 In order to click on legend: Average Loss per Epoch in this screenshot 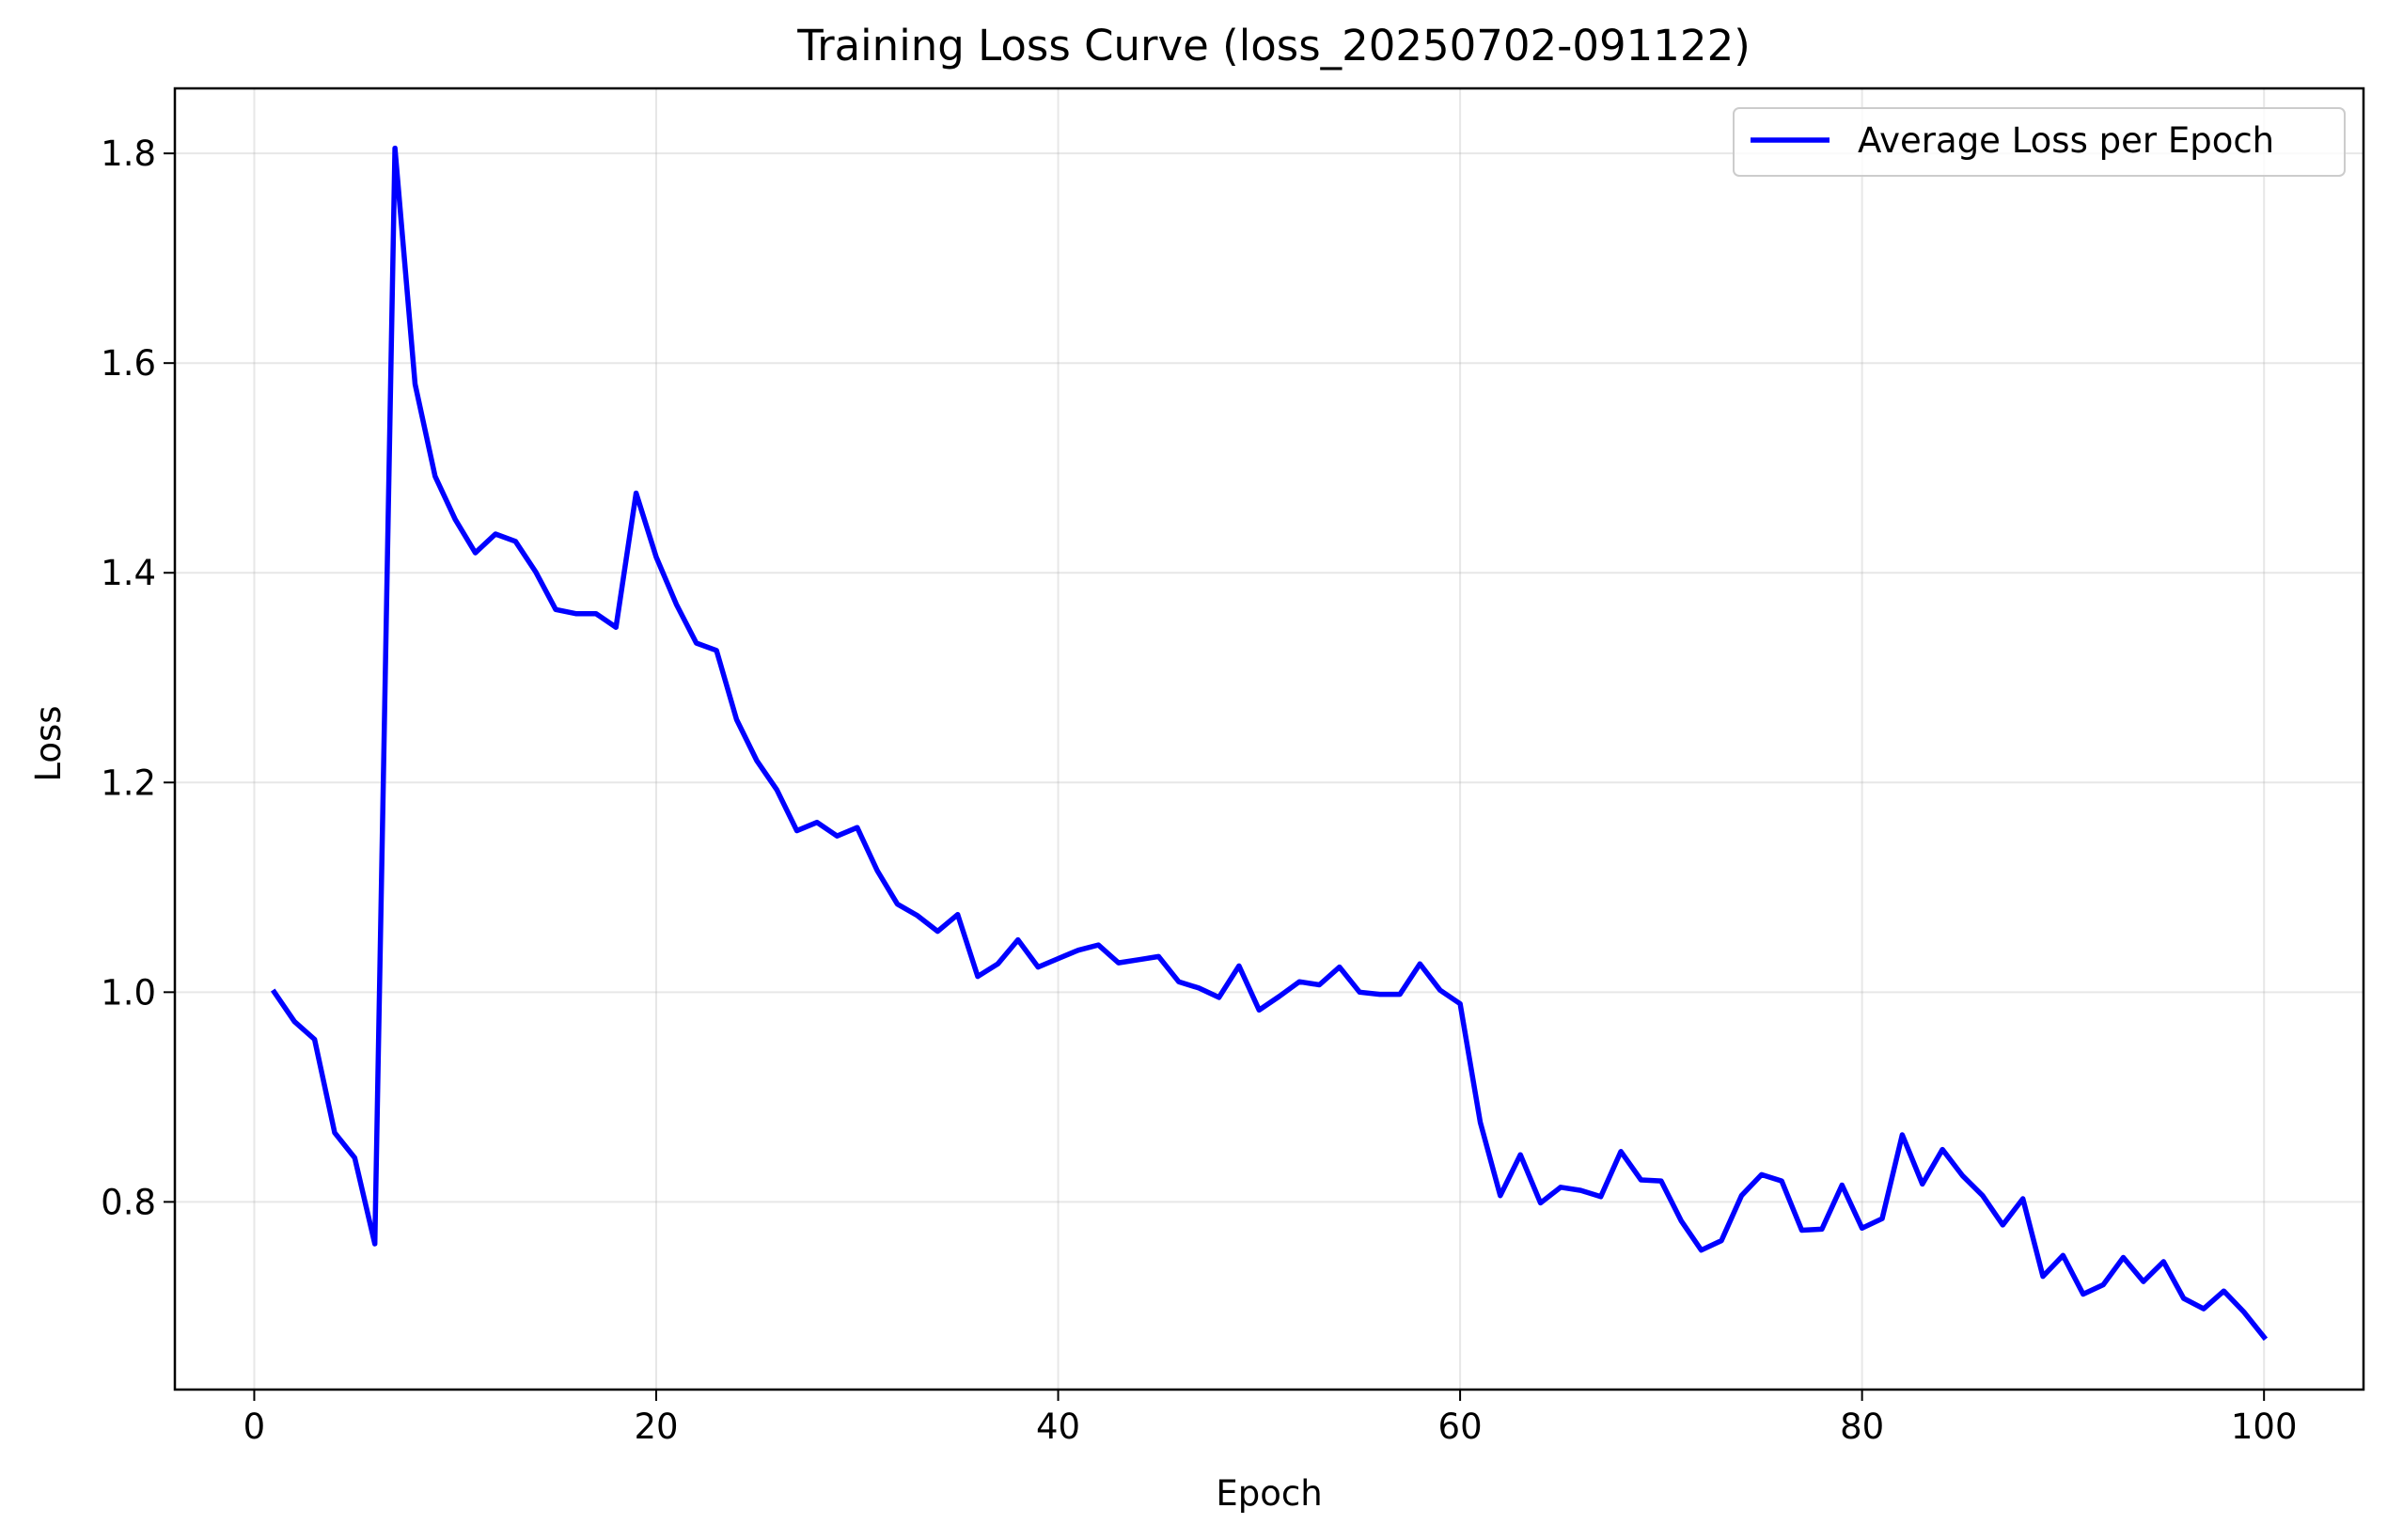, I will do `click(2039, 142)`.